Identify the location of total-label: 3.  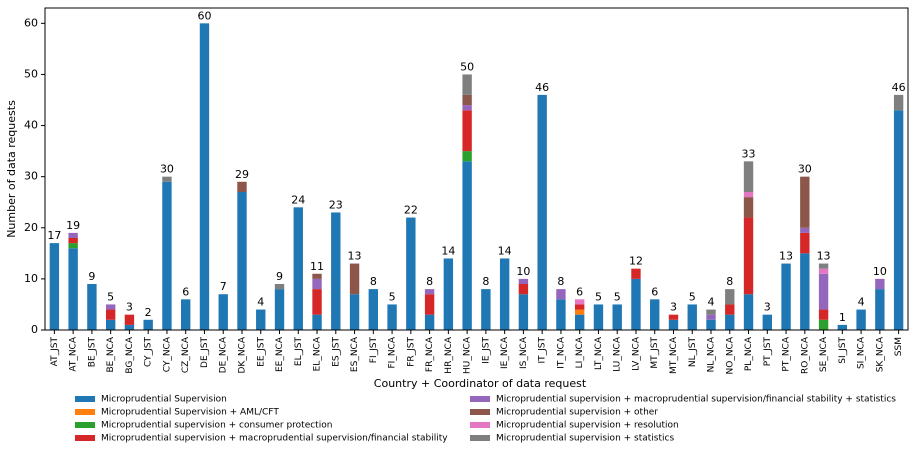
(673, 307).